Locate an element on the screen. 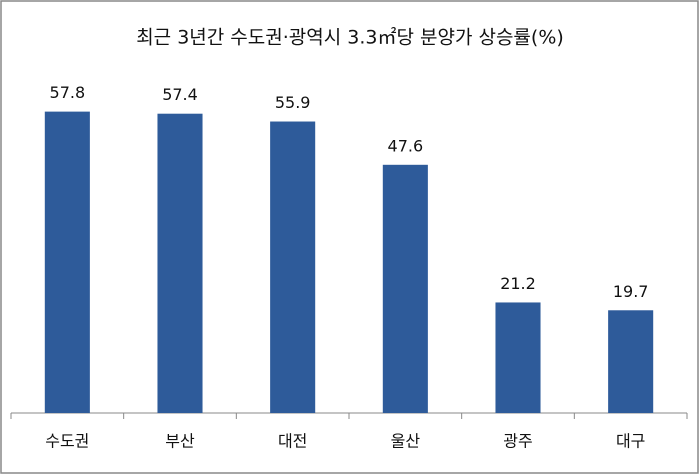 The width and height of the screenshot is (700, 475). value-label: 57.8 is located at coordinates (68, 92).